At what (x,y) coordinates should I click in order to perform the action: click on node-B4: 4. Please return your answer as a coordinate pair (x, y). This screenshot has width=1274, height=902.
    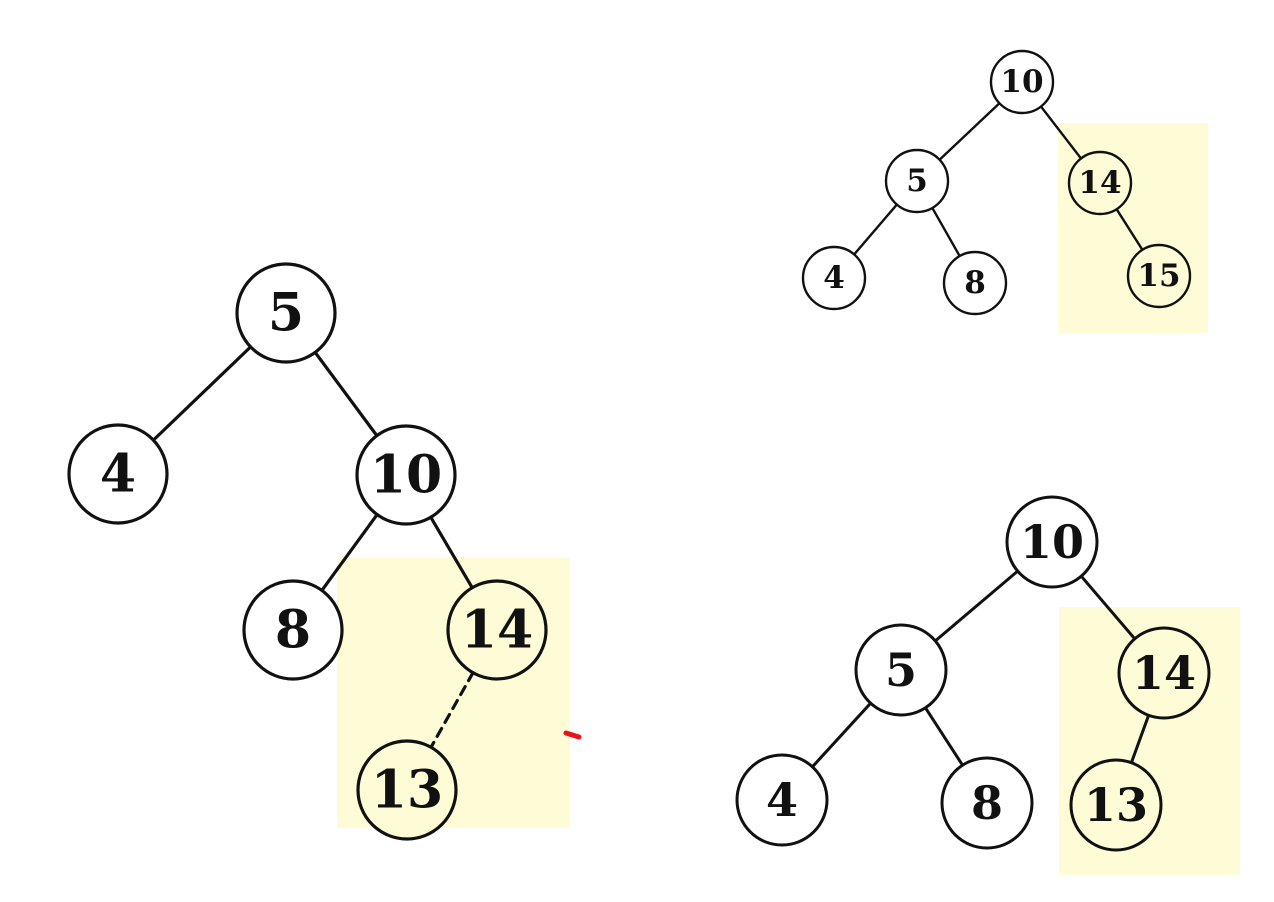
    Looking at the image, I should click on (782, 800).